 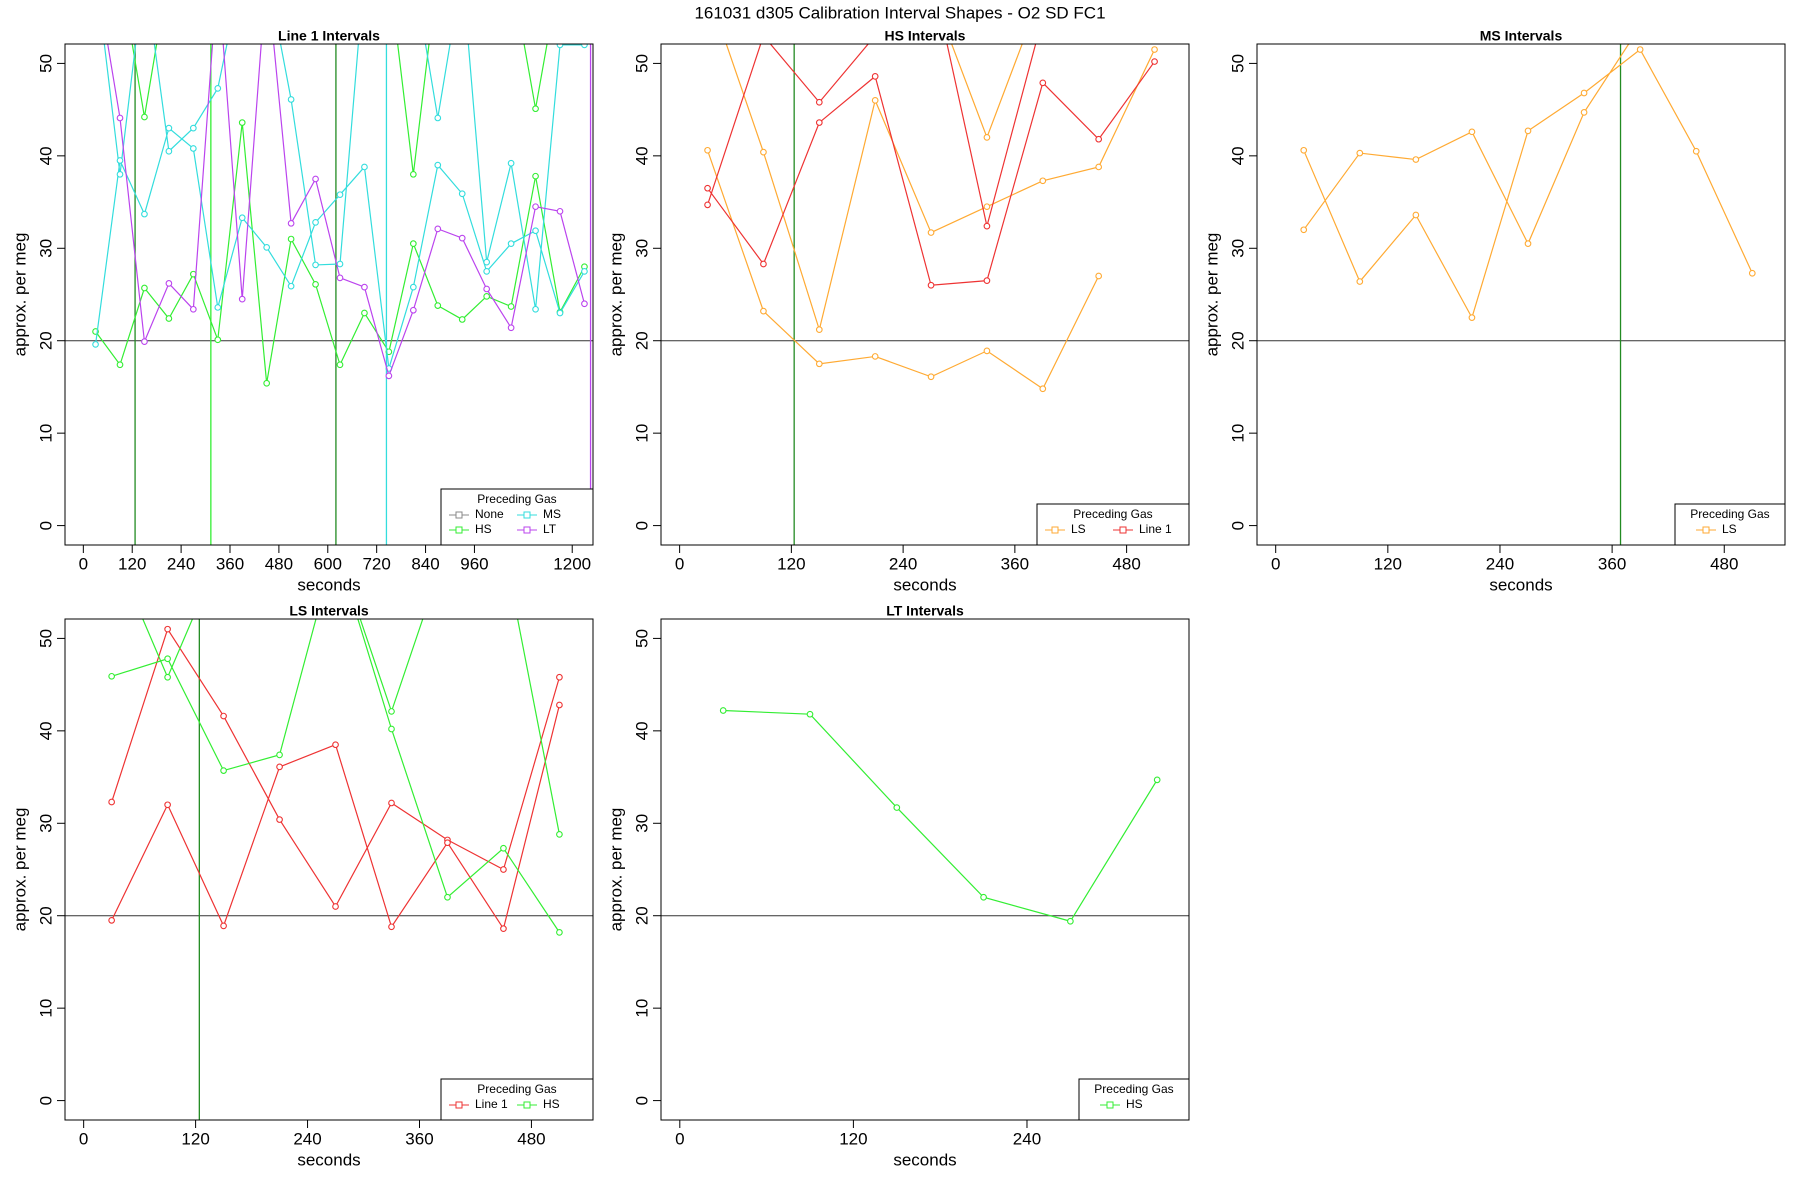 What do you see at coordinates (1521, 36) in the screenshot?
I see `panel-title: MS Intervals` at bounding box center [1521, 36].